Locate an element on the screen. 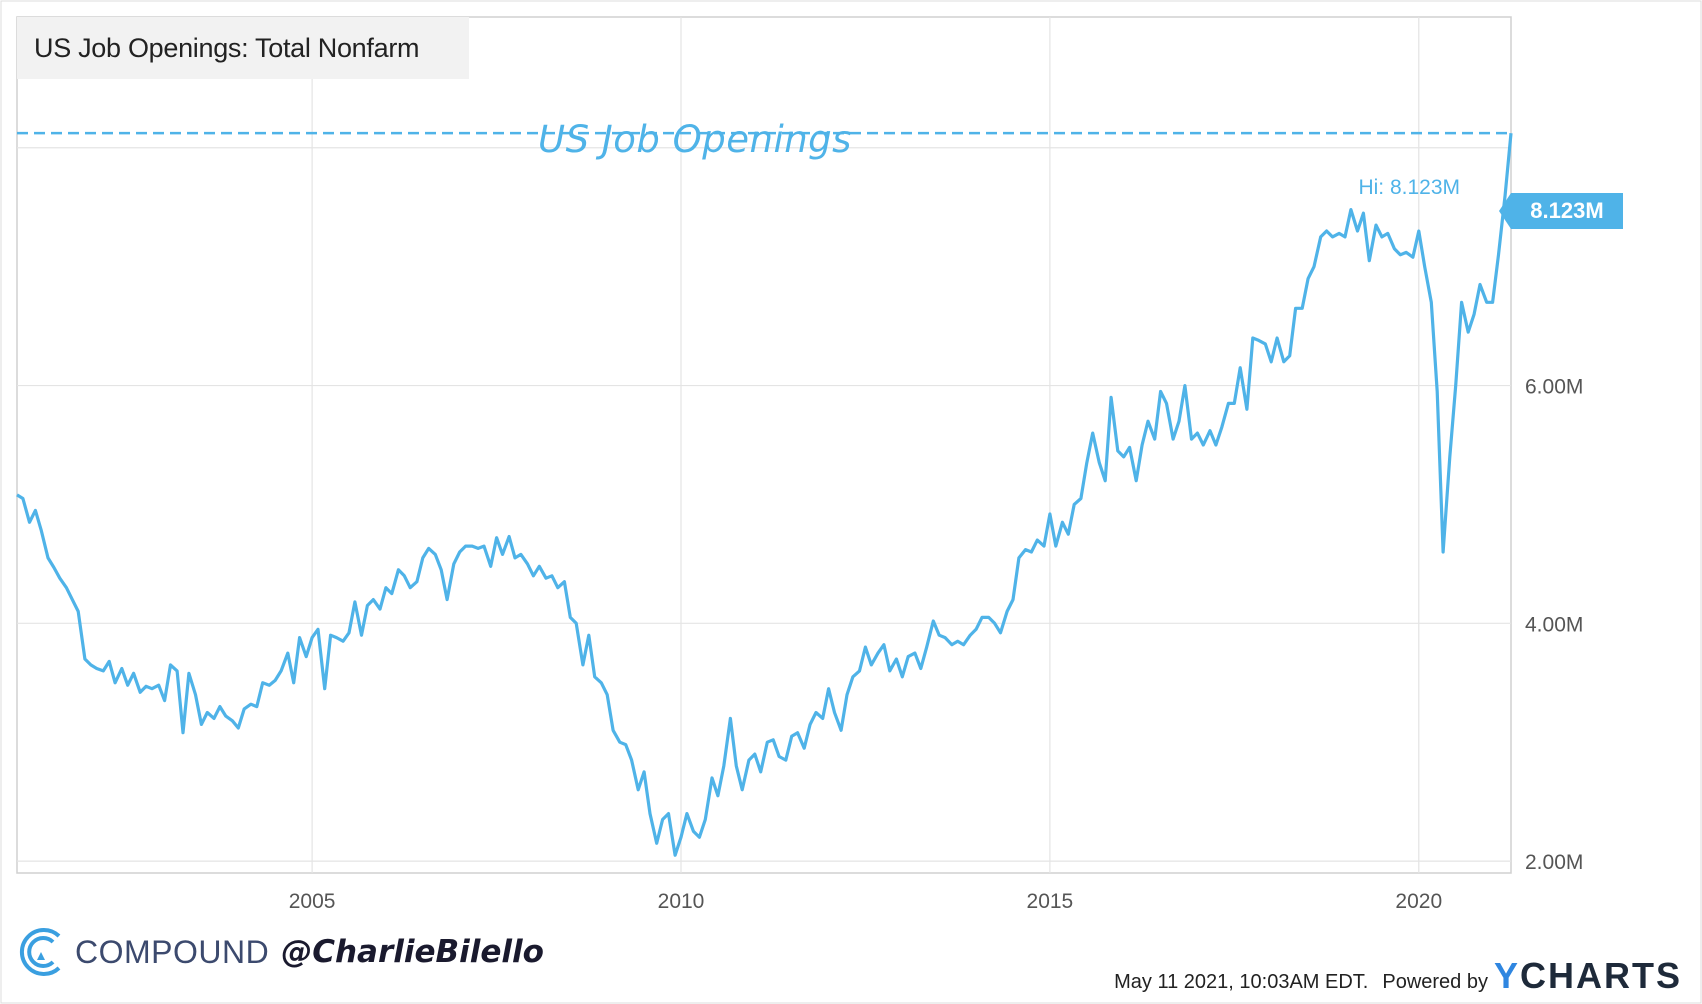 This screenshot has height=1004, width=1702. chart-annotation: US Job Openings is located at coordinates (695, 139).